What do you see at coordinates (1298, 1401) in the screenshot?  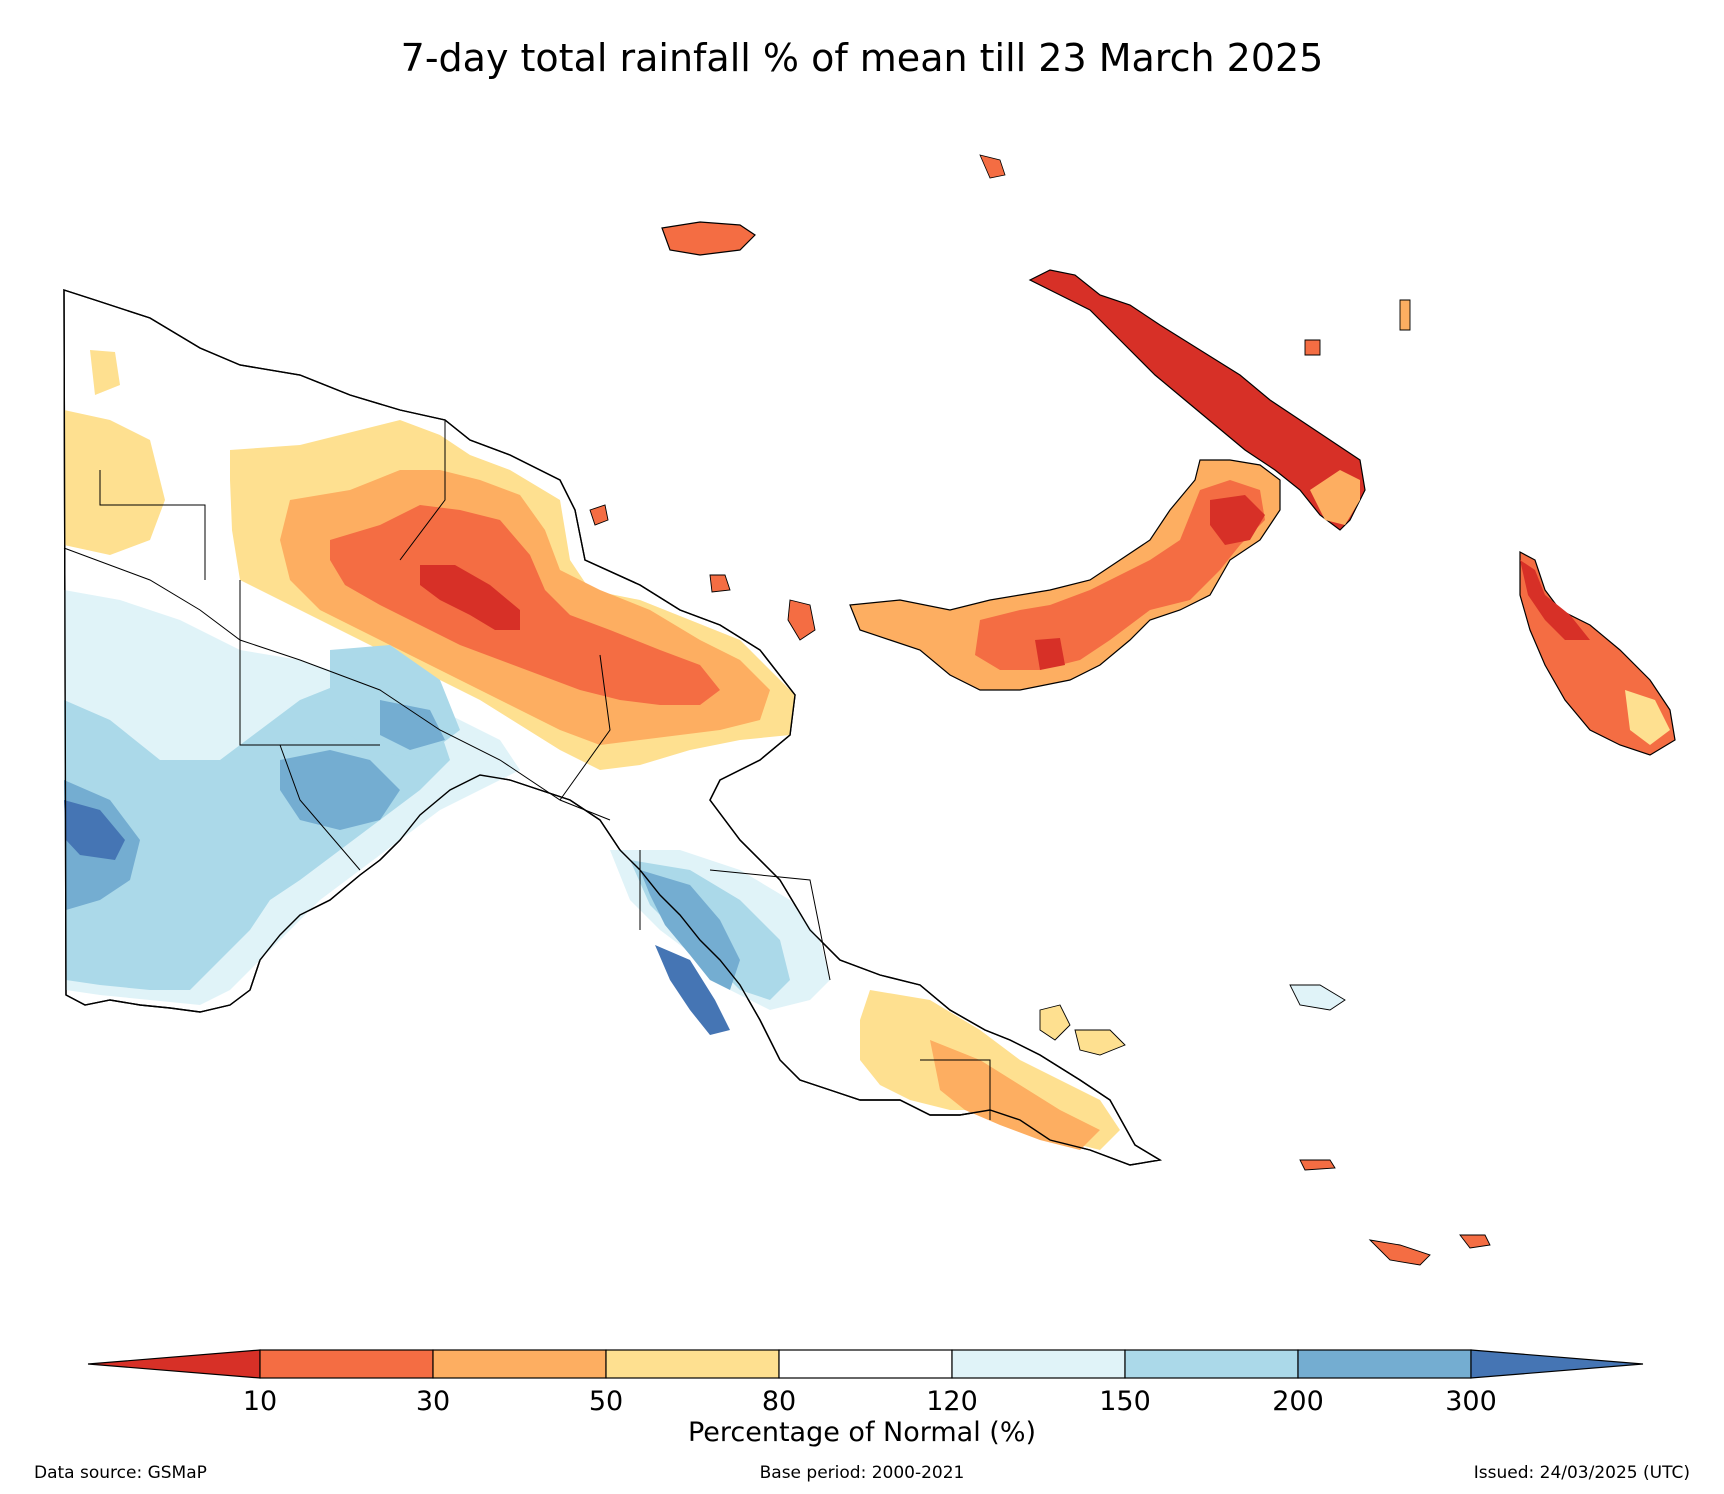 I see `colorbar-tick-label: 200` at bounding box center [1298, 1401].